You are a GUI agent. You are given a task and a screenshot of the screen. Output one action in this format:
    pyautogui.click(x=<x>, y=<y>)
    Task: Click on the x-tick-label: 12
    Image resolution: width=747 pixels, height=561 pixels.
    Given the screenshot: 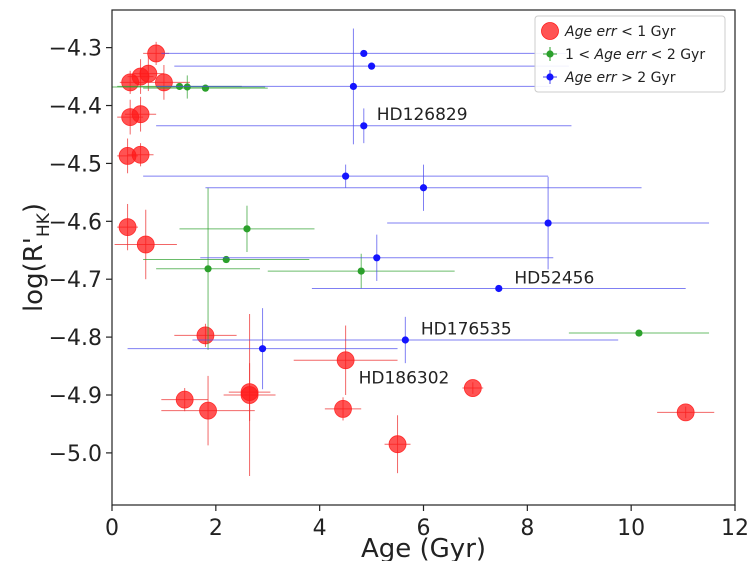 What is the action you would take?
    pyautogui.click(x=734, y=528)
    